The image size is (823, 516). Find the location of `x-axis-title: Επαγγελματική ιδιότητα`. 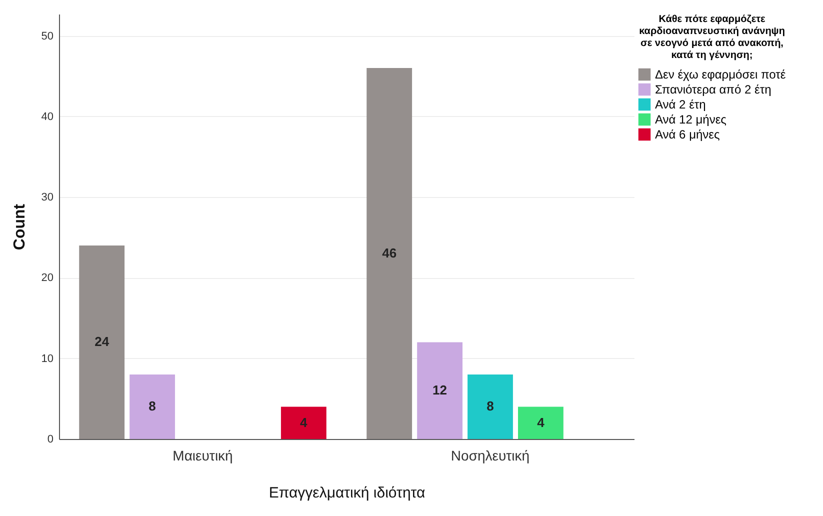

x-axis-title: Επαγγελματική ιδιότητα is located at coordinates (347, 493).